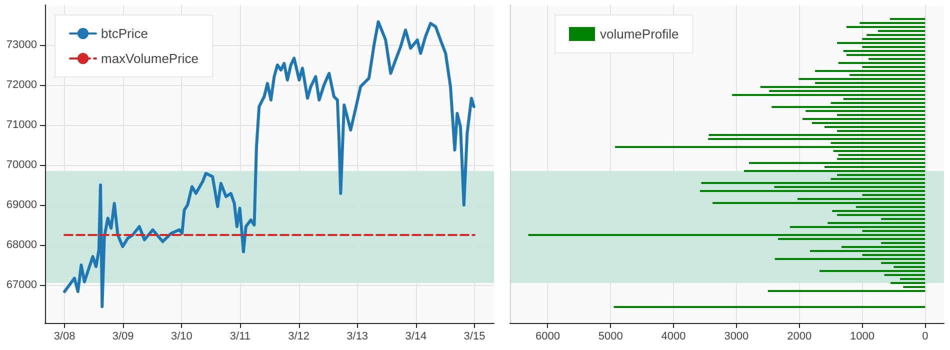  Describe the element at coordinates (416, 336) in the screenshot. I see `x-tick-label: 3/14` at that location.